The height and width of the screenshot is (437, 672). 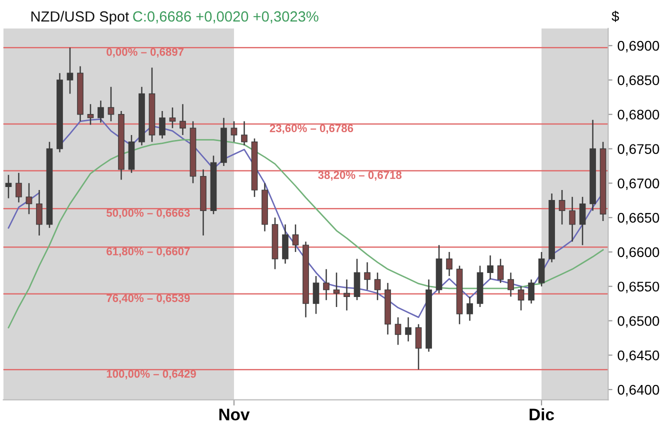 What do you see at coordinates (148, 299) in the screenshot?
I see `ref-line-label: 76,40% – 0,6539` at bounding box center [148, 299].